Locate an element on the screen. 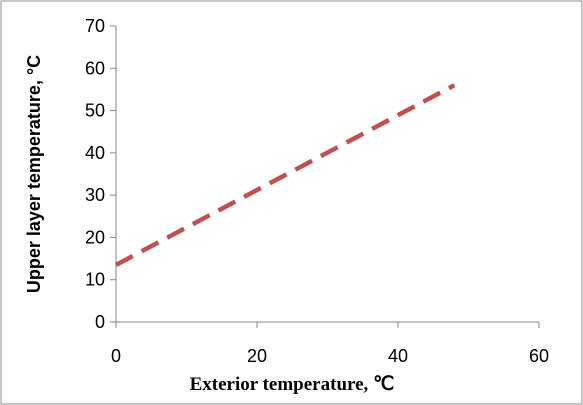 Image resolution: width=583 pixels, height=405 pixels. y-tick-label: 40 is located at coordinates (95, 153).